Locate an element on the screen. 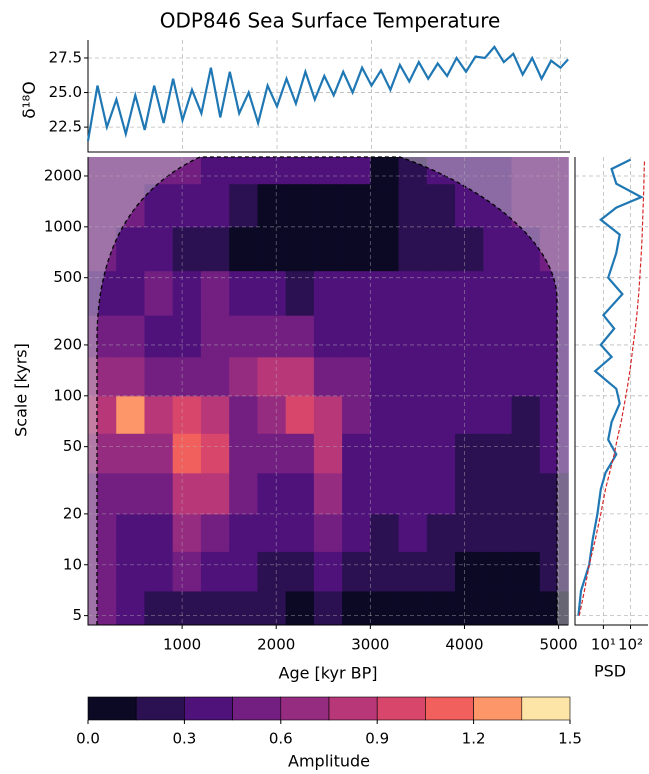  x-tick-label: 10¹ is located at coordinates (603, 645).